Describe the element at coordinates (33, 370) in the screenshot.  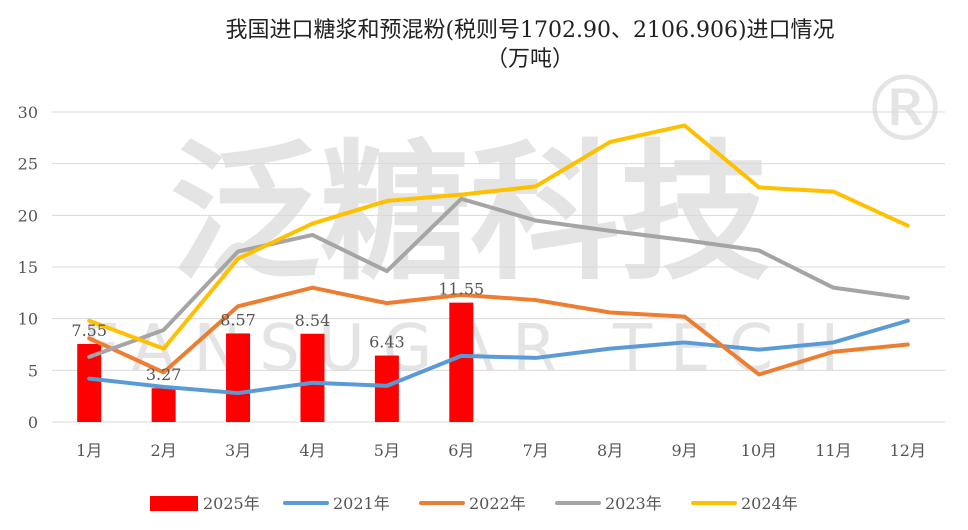
I see `y-tick-label: 5` at that location.